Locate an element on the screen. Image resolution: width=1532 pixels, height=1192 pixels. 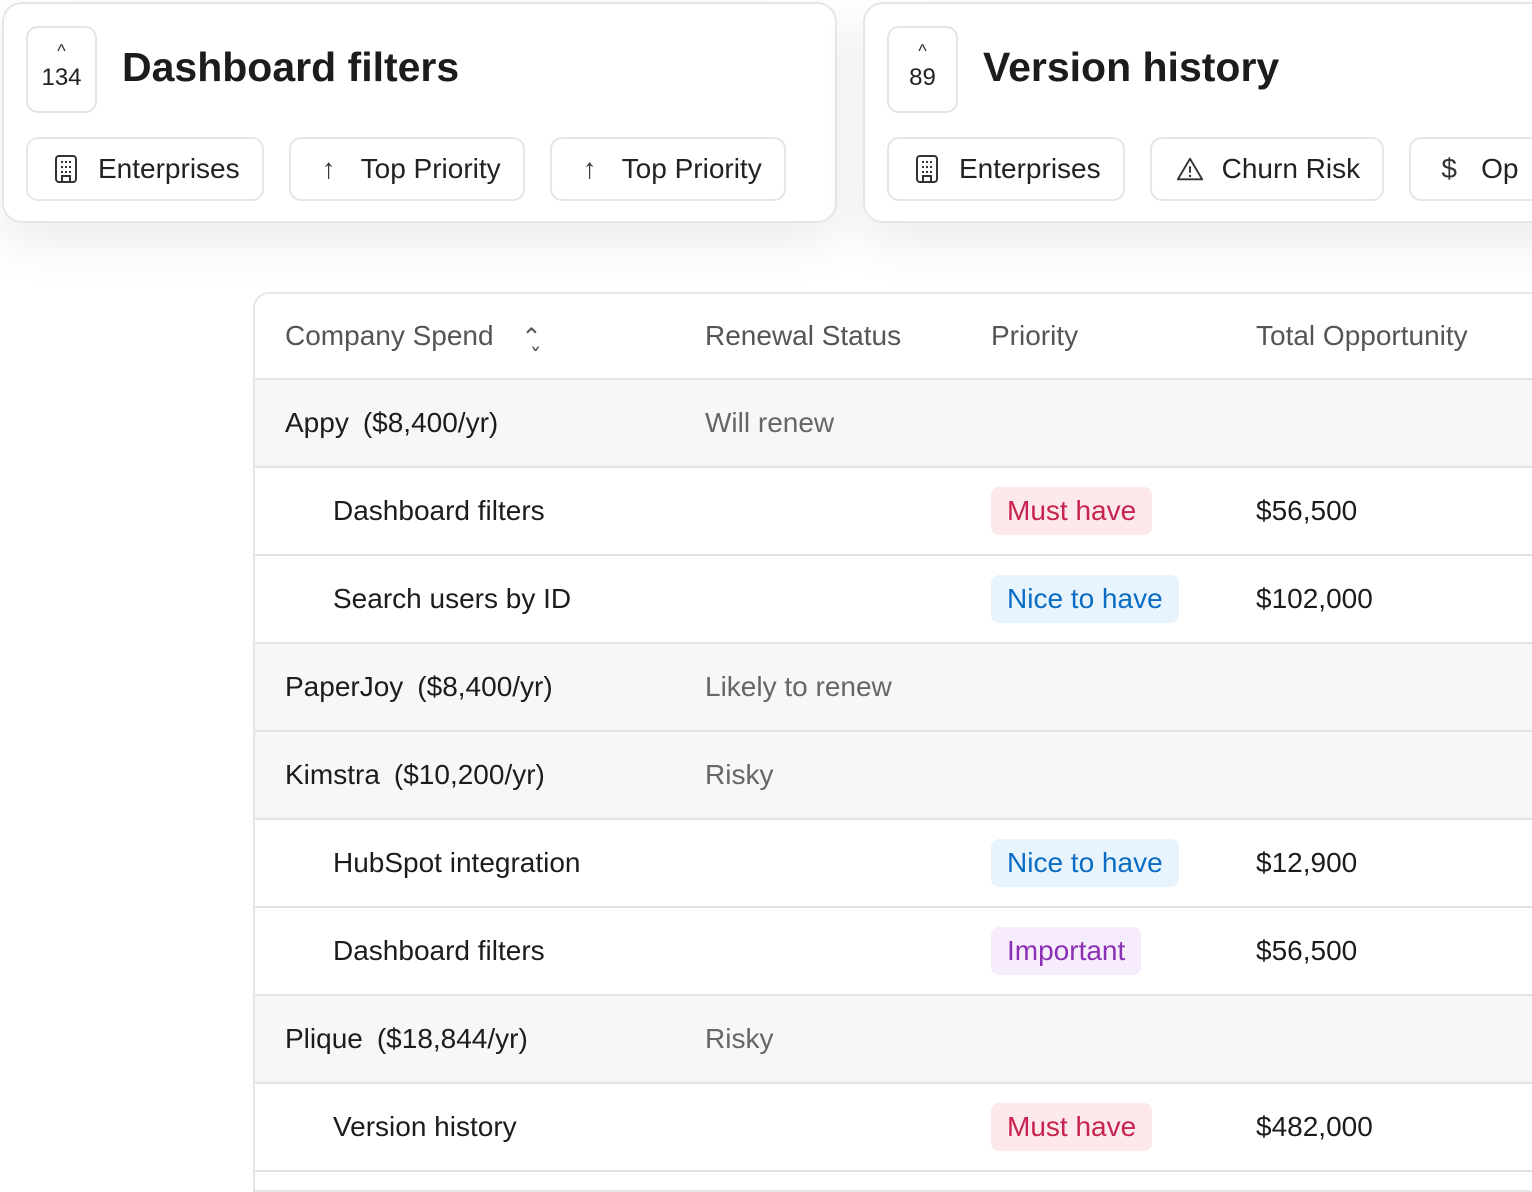
card-title: Version history is located at coordinates (1131, 67).